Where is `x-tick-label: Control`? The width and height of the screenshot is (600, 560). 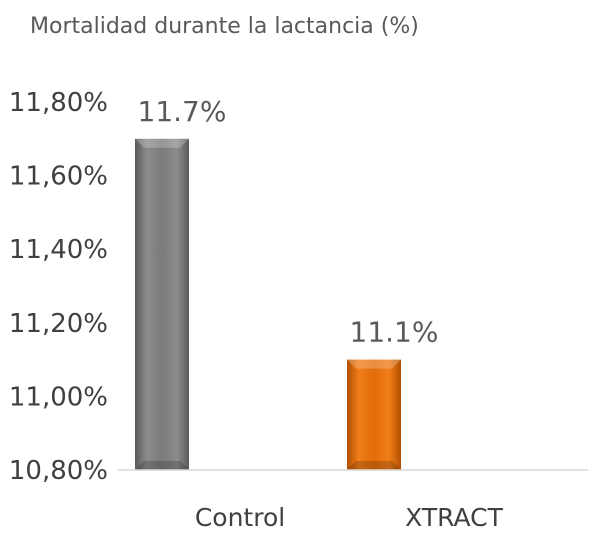
x-tick-label: Control is located at coordinates (240, 517).